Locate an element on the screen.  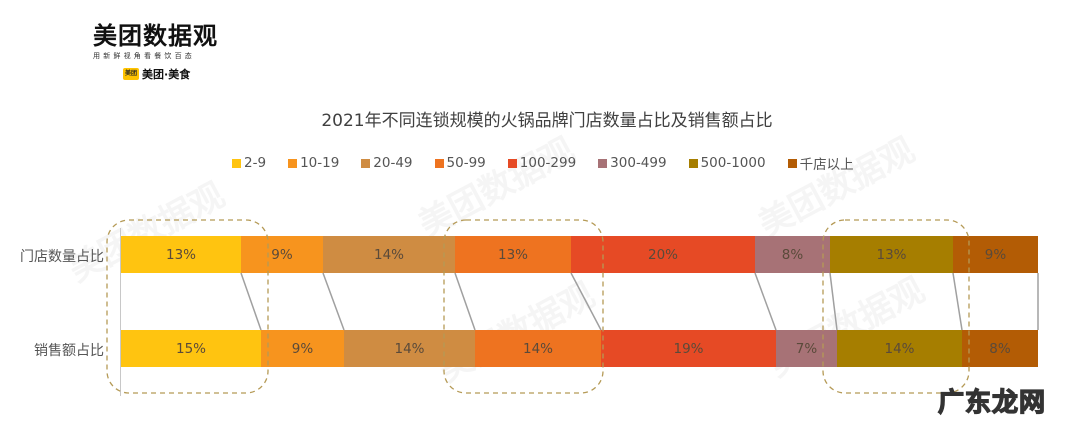
legend-item: 千店以上 is located at coordinates (820, 163).